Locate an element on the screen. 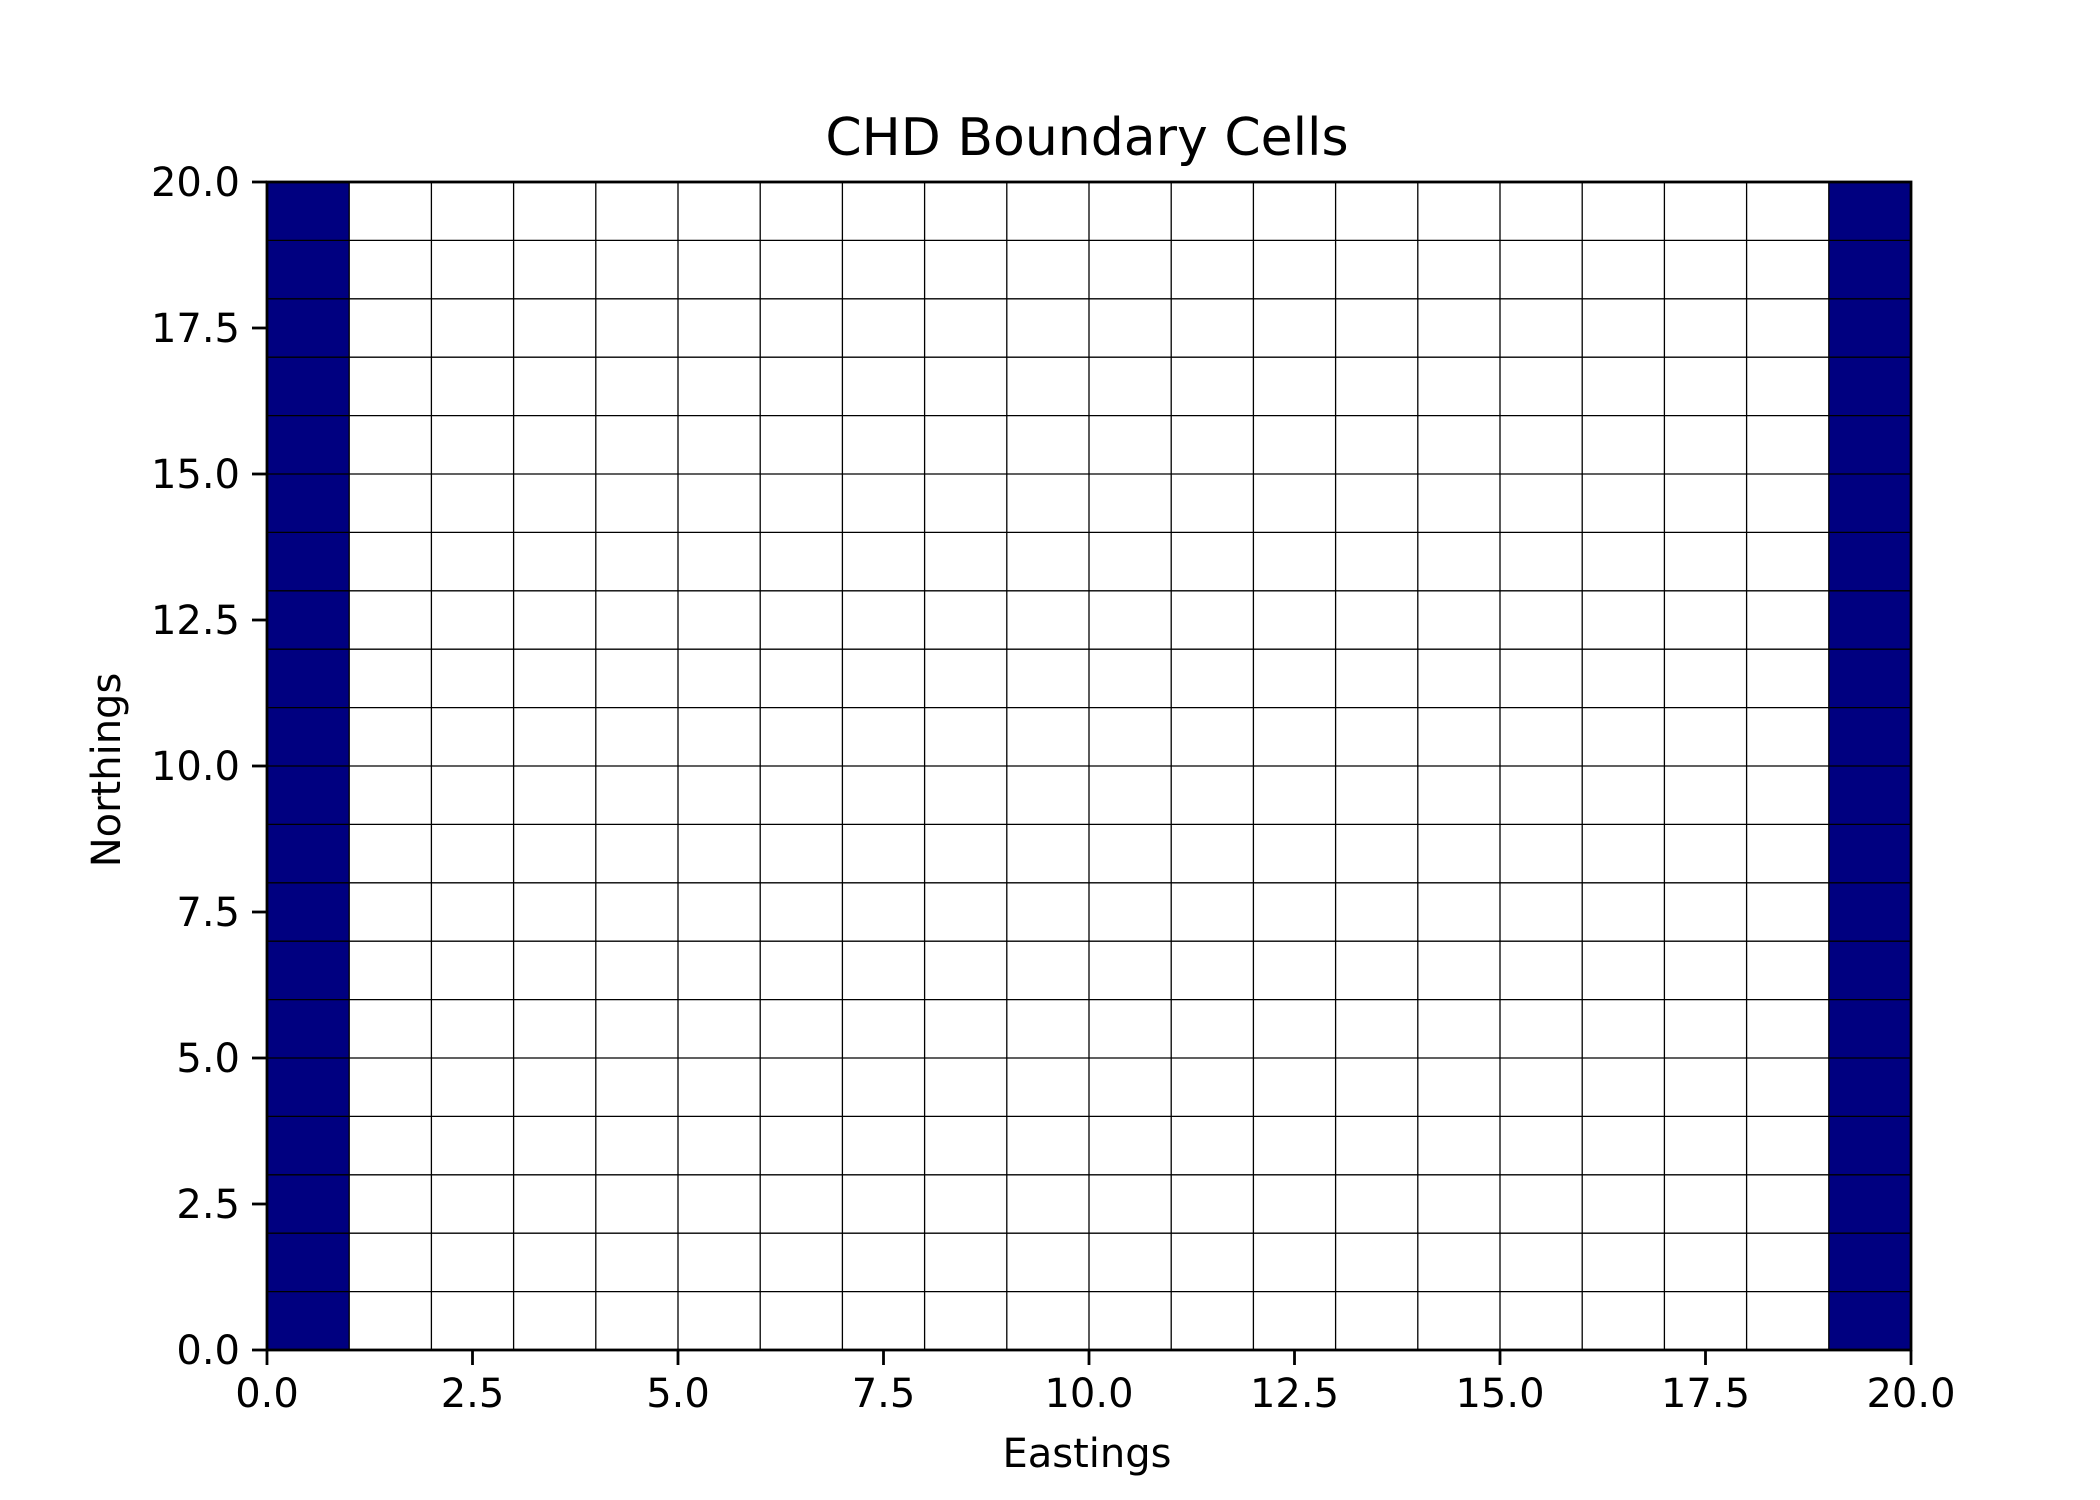 The width and height of the screenshot is (2100, 1500). y-tick-label: 2.5 is located at coordinates (208, 1205).